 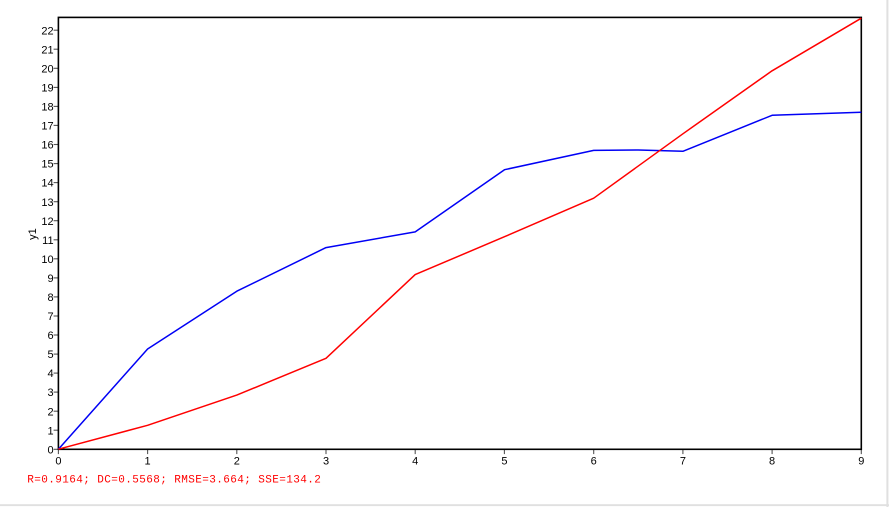 I want to click on svg-text: 20, so click(x=47, y=69).